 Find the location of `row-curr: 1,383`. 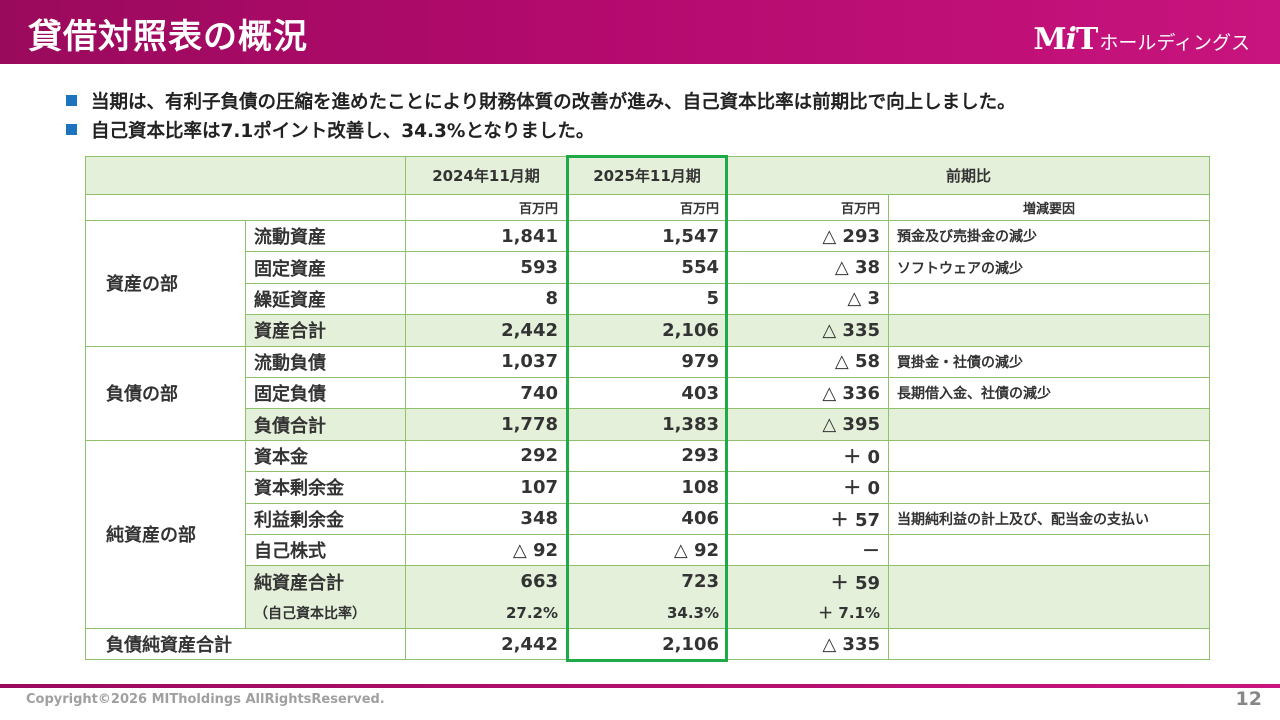

row-curr: 1,383 is located at coordinates (647, 424).